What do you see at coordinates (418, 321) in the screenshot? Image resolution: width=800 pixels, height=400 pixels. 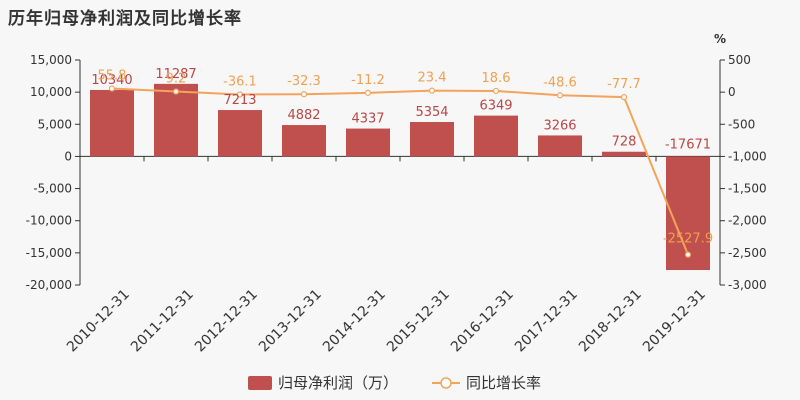 I see `x-tick-label: 2015-12-31` at bounding box center [418, 321].